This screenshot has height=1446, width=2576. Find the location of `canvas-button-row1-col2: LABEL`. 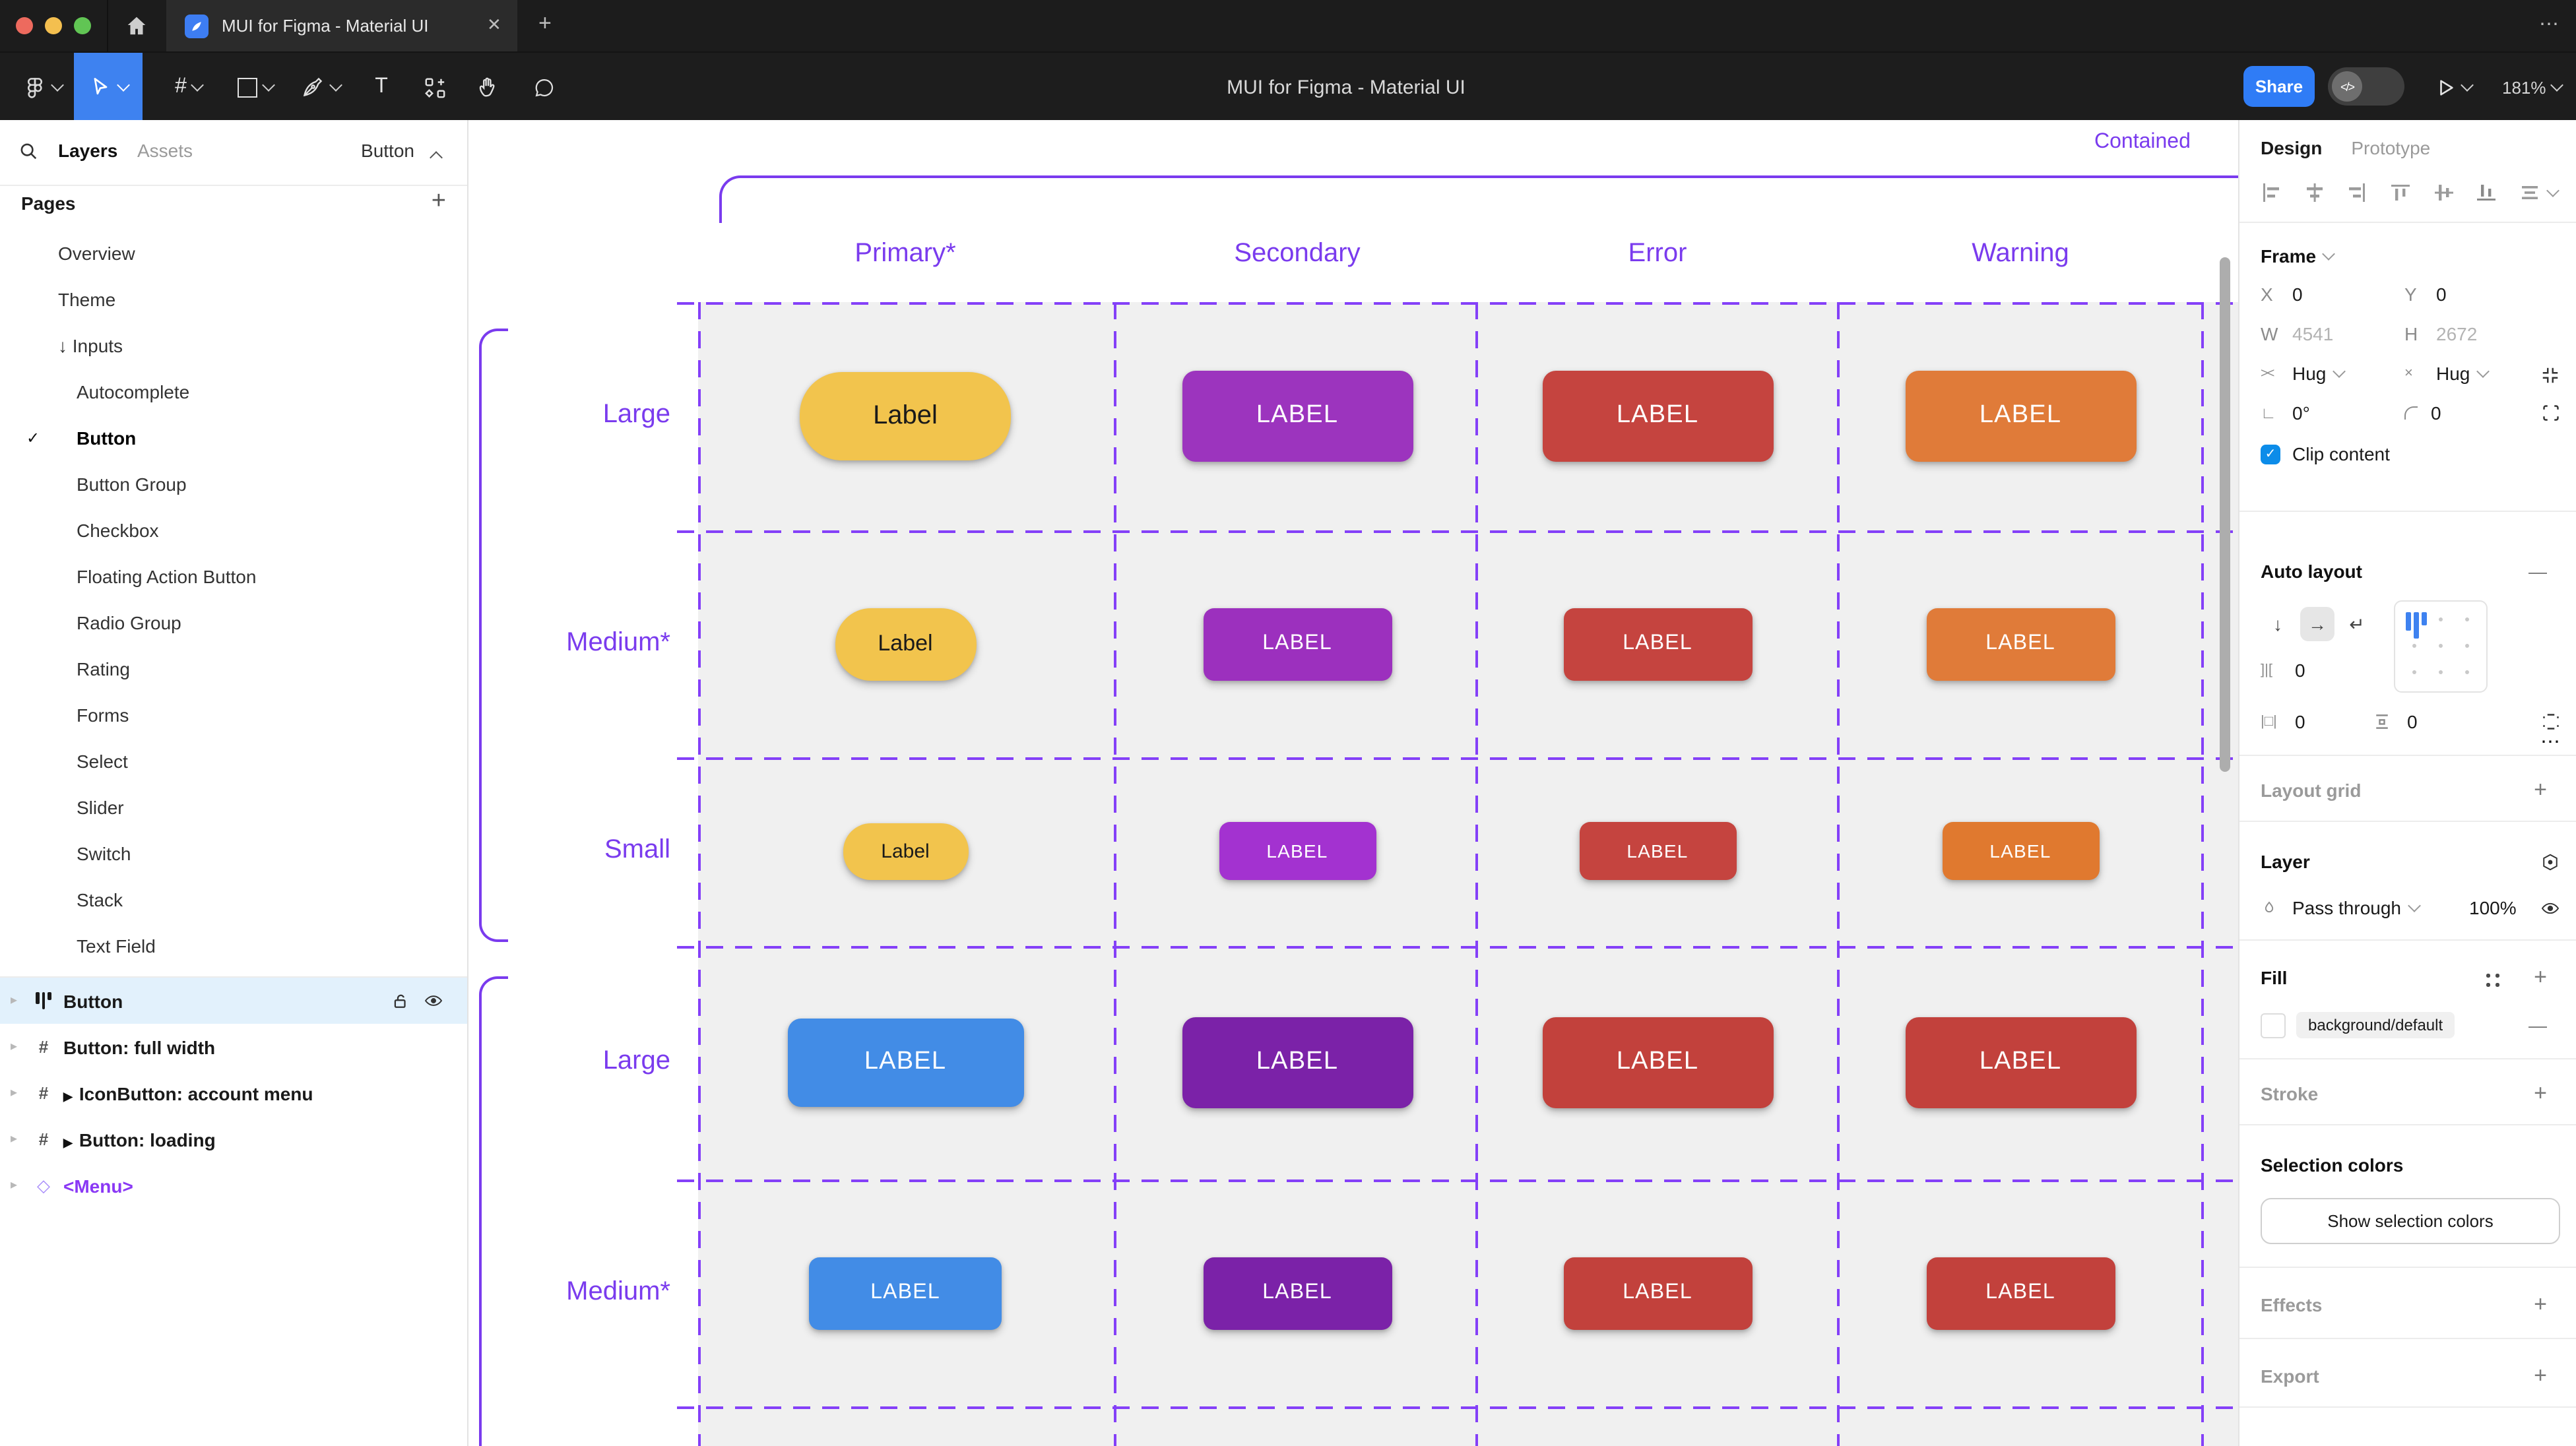

canvas-button-row1-col2: LABEL is located at coordinates (1297, 415).